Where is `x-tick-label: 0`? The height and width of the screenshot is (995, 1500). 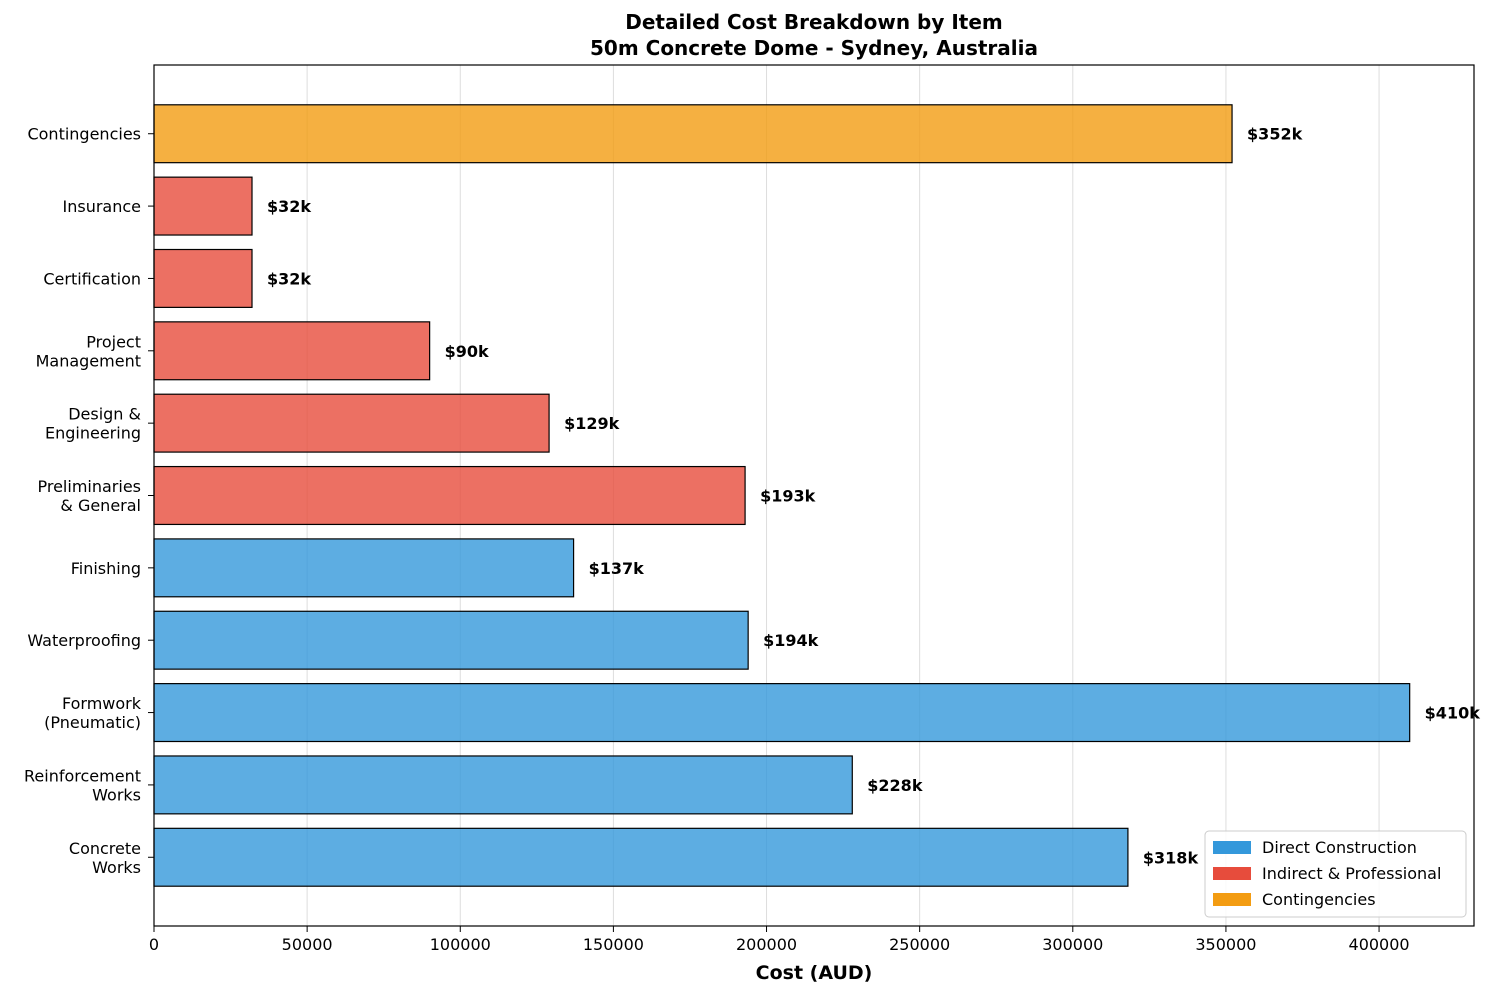
x-tick-label: 0 is located at coordinates (154, 944).